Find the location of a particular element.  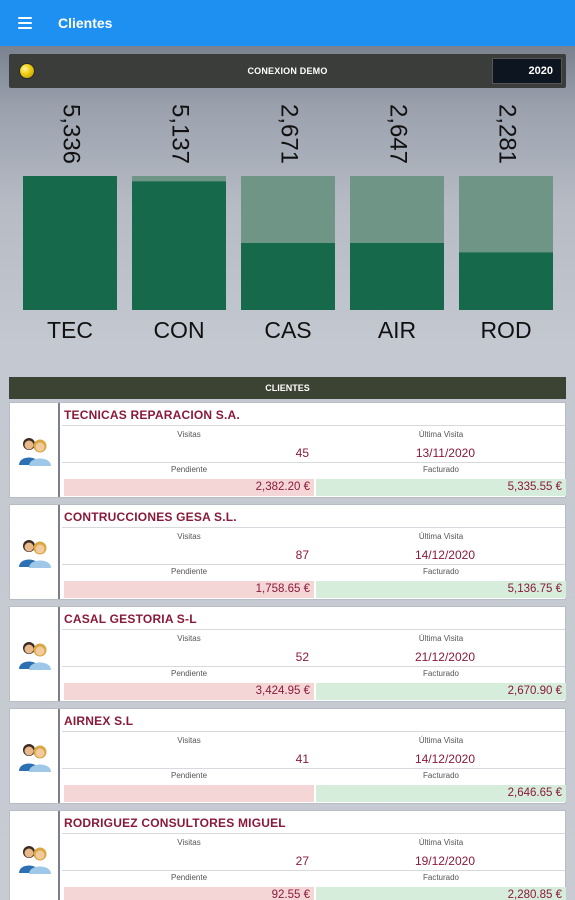

bar-category-label-air: AIR is located at coordinates (397, 330).